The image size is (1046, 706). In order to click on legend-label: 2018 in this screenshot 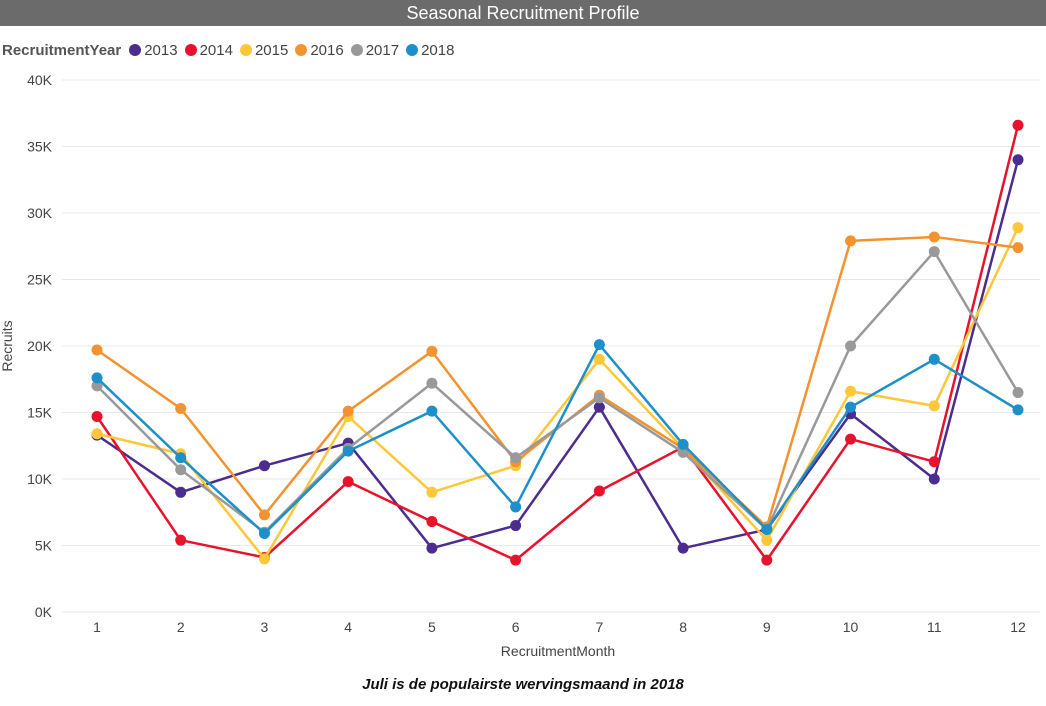, I will do `click(438, 50)`.